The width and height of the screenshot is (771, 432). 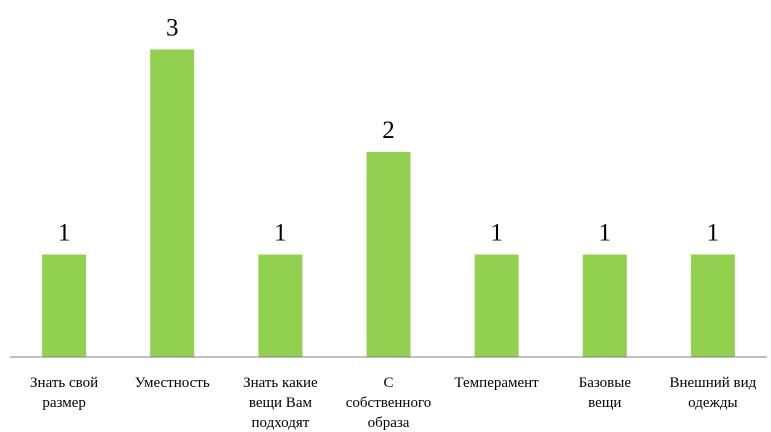 I want to click on category-label-3: Знать какие вещи Вам подходят, so click(x=280, y=403).